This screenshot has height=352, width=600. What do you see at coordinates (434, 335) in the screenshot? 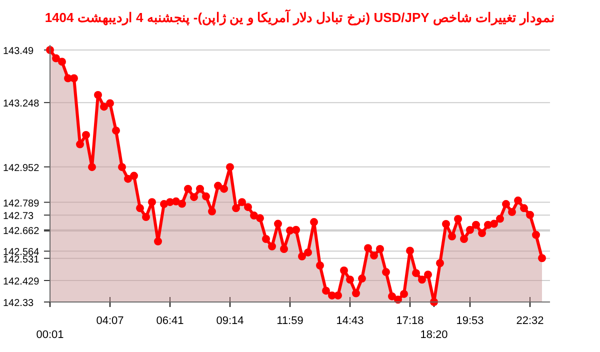
I see `x-tick-label: 18:20` at bounding box center [434, 335].